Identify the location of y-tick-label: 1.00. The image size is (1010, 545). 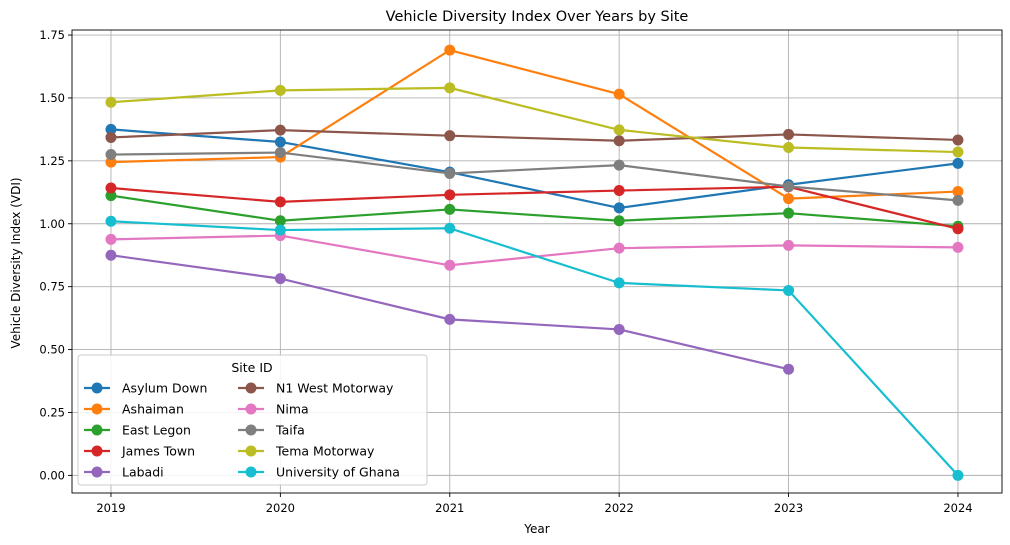
(52, 224).